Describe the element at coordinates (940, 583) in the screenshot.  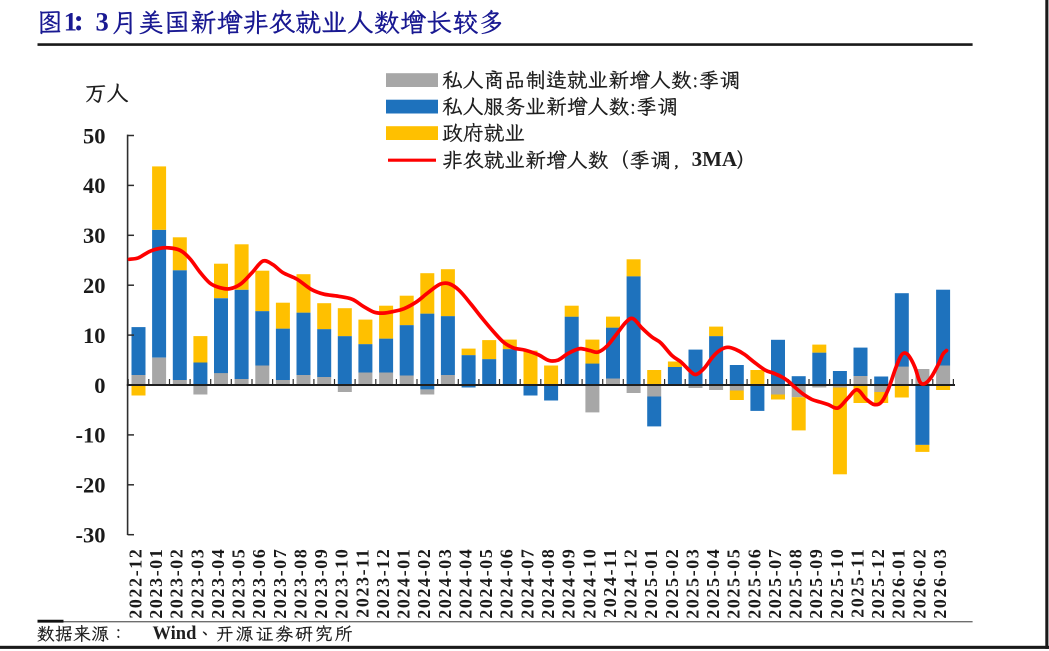
I see `svg-text: 2026-03` at that location.